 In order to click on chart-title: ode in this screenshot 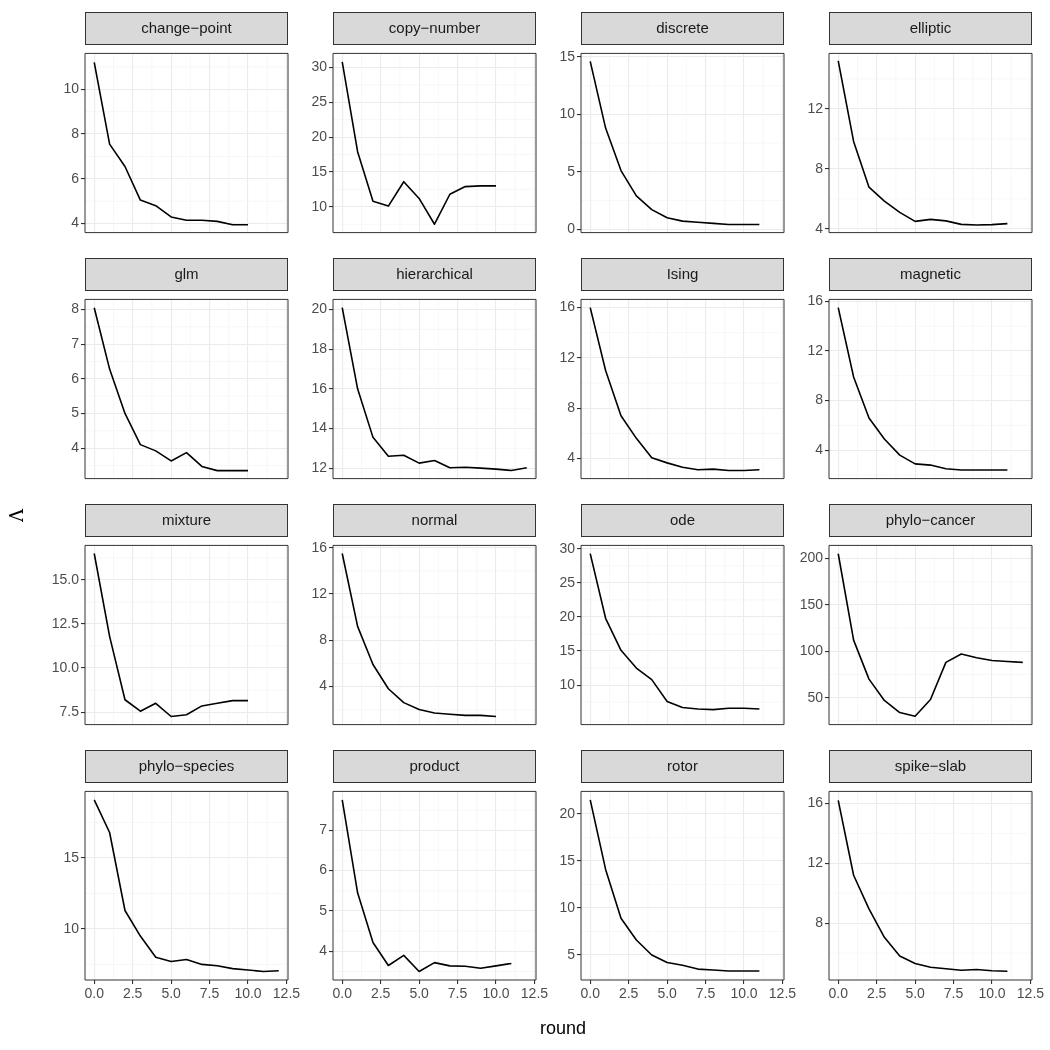, I will do `click(682, 520)`.